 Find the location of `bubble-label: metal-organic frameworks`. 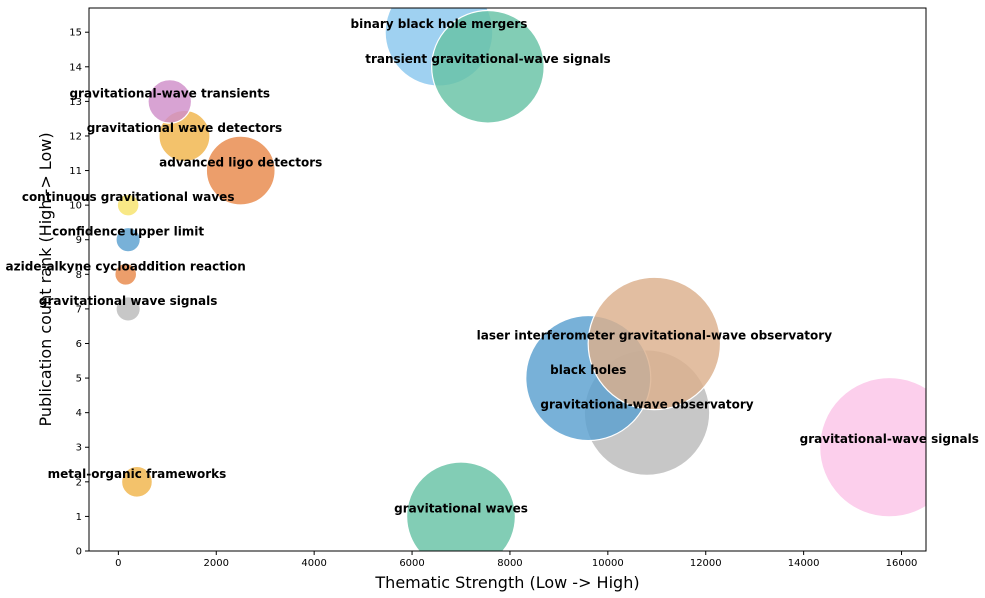

bubble-label: metal-organic frameworks is located at coordinates (137, 474).